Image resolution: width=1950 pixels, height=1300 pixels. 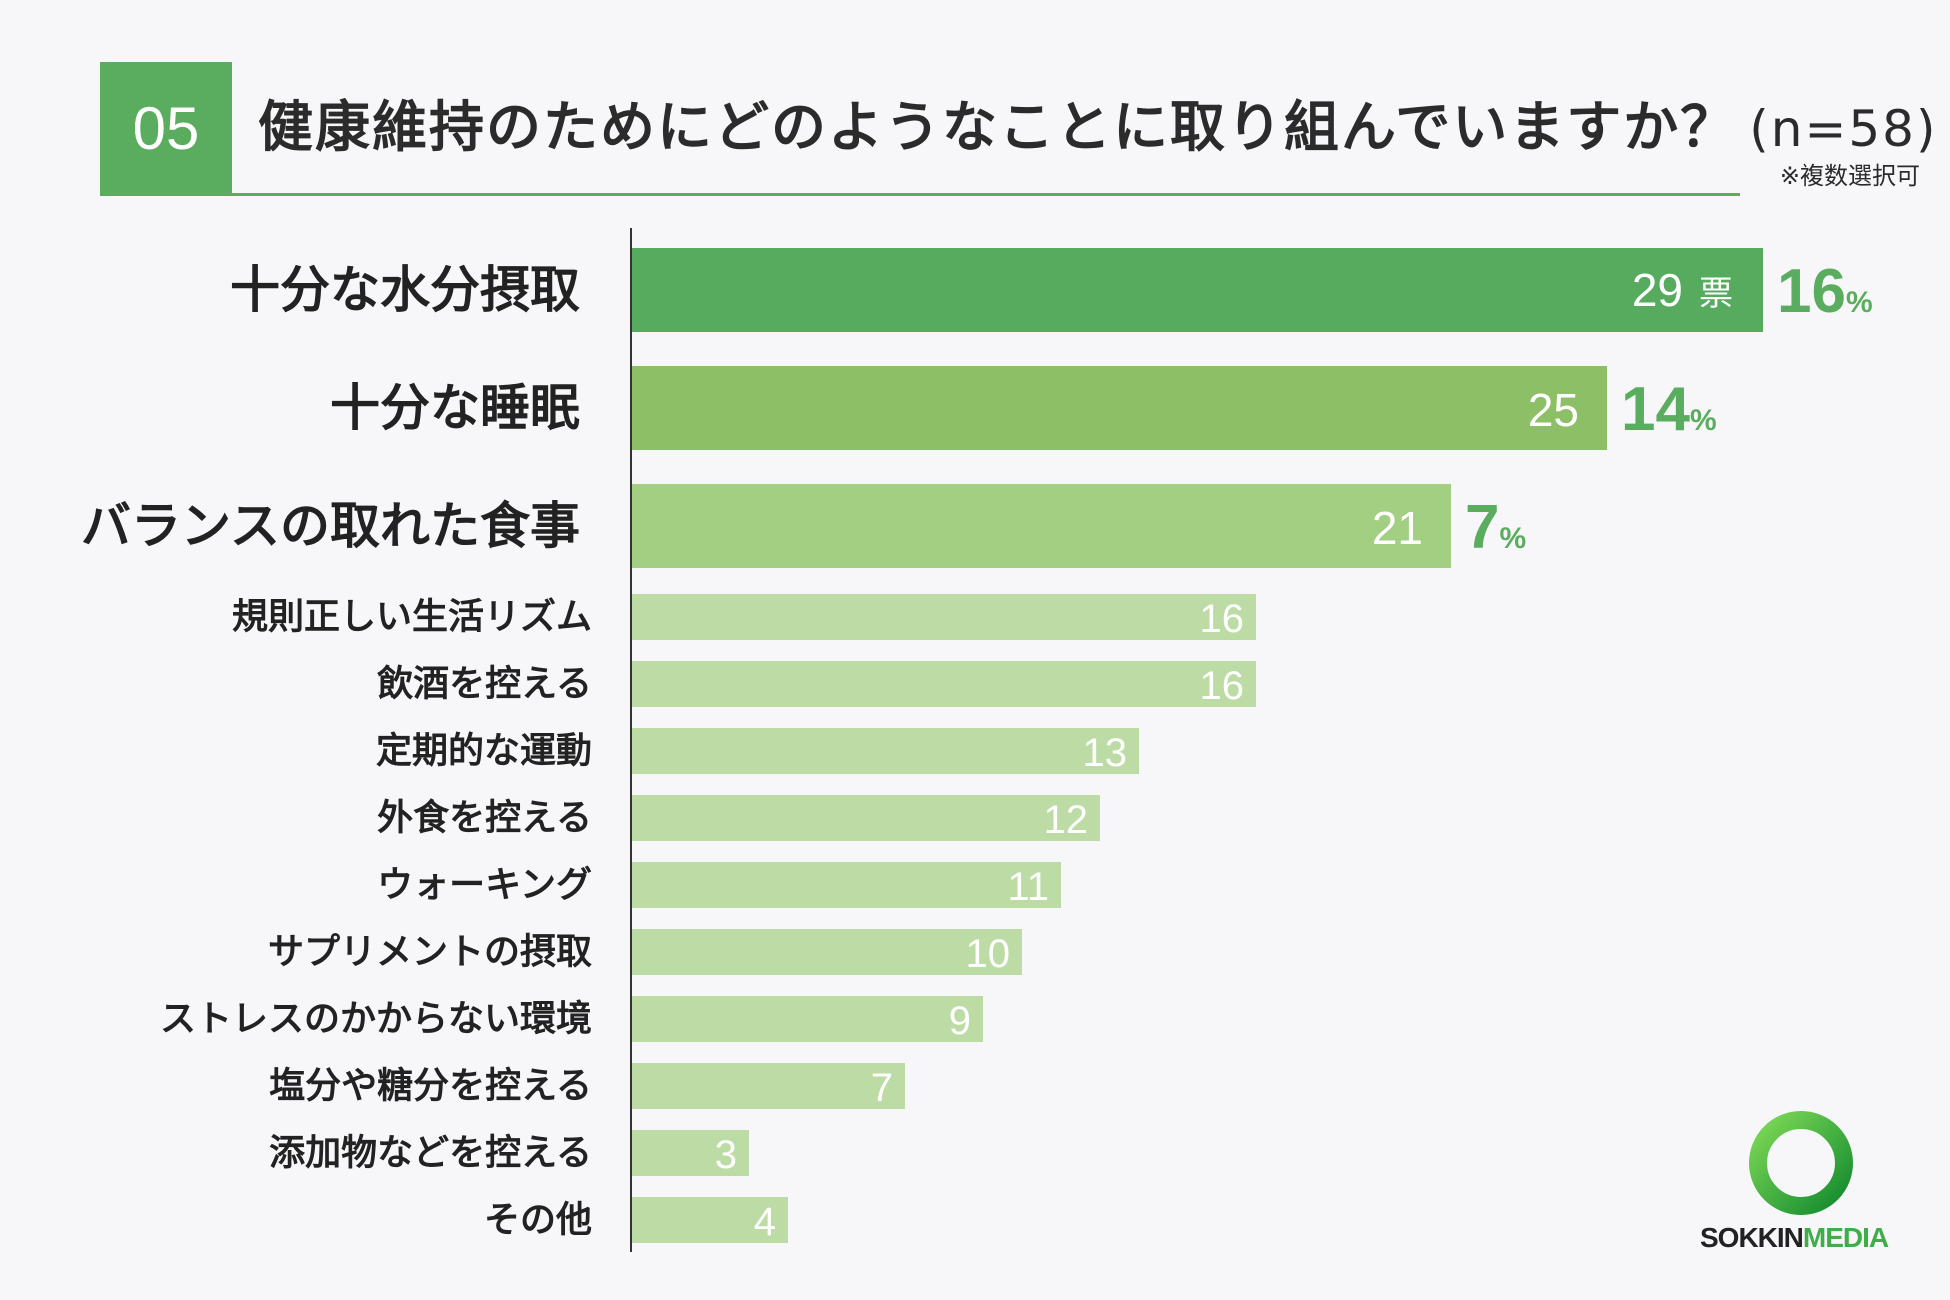 What do you see at coordinates (1752, 1237) in the screenshot?
I see `logo-part1: SOKKIN` at bounding box center [1752, 1237].